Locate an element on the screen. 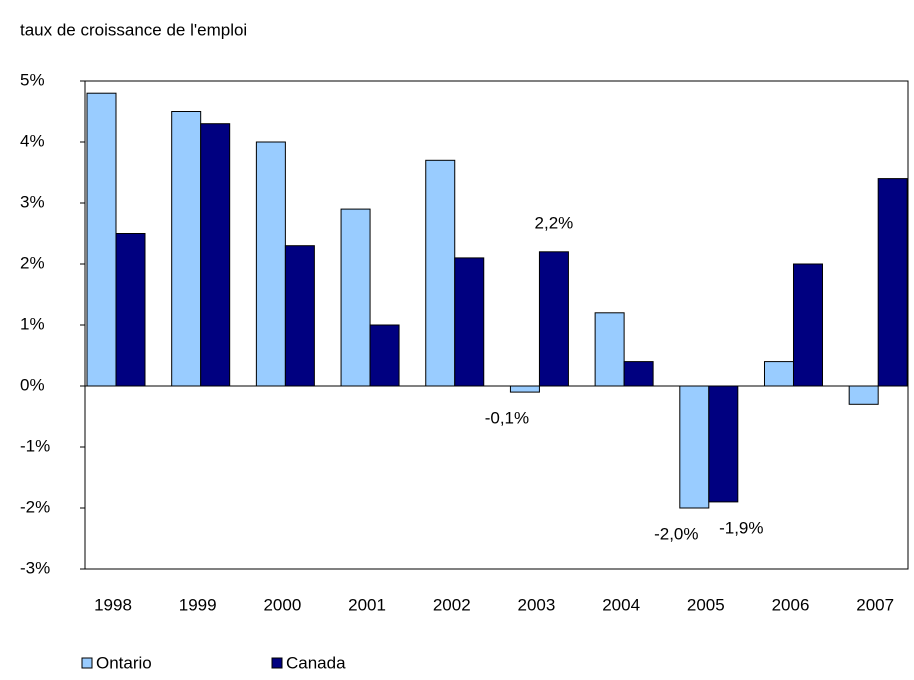 Image resolution: width=914 pixels, height=680 pixels. value-label: 2,2% is located at coordinates (554, 222).